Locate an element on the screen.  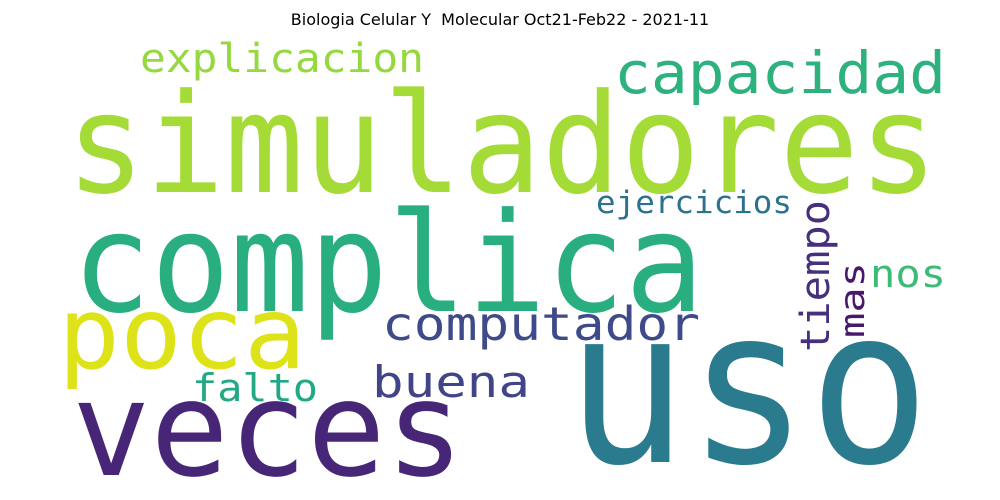
word-ejercicios: ejercicios is located at coordinates (694, 203).